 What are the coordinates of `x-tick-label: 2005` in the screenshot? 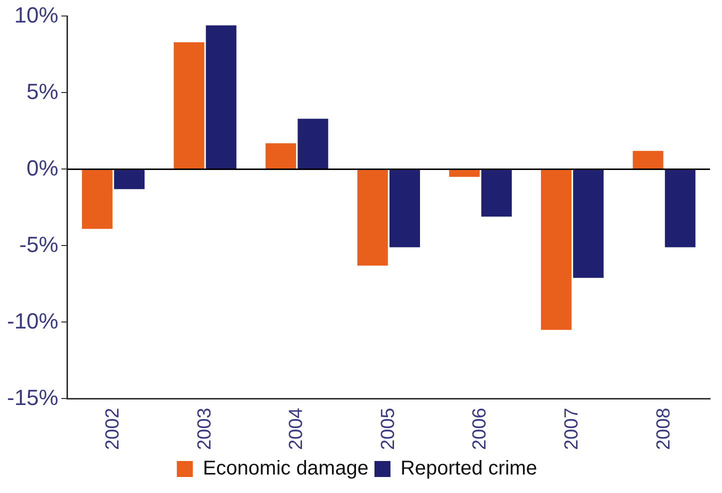 It's located at (388, 429).